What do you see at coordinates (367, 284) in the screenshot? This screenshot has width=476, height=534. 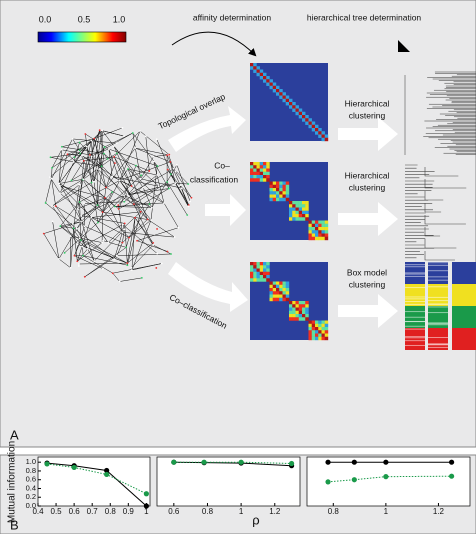 I see `clustering-label: clustering` at bounding box center [367, 284].